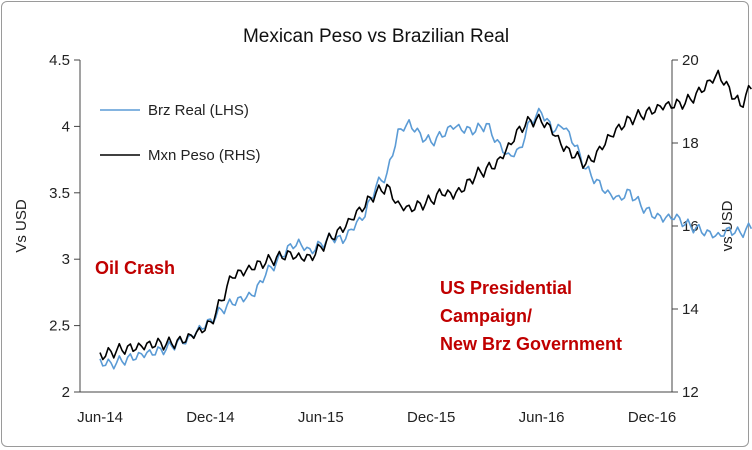 The width and height of the screenshot is (752, 450). I want to click on x-tick-label: Dec-15, so click(431, 417).